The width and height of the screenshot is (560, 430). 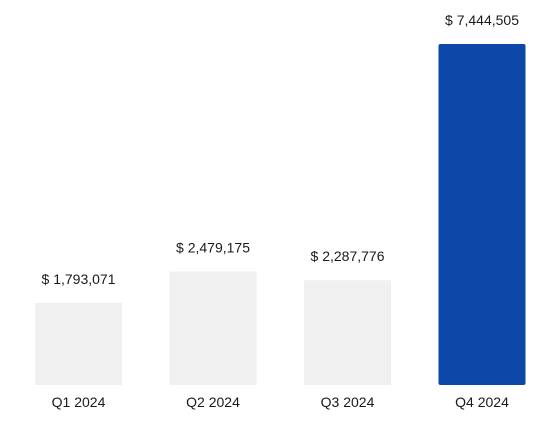 I want to click on data-label-q1-2024: $ 1,793,071, so click(x=79, y=279).